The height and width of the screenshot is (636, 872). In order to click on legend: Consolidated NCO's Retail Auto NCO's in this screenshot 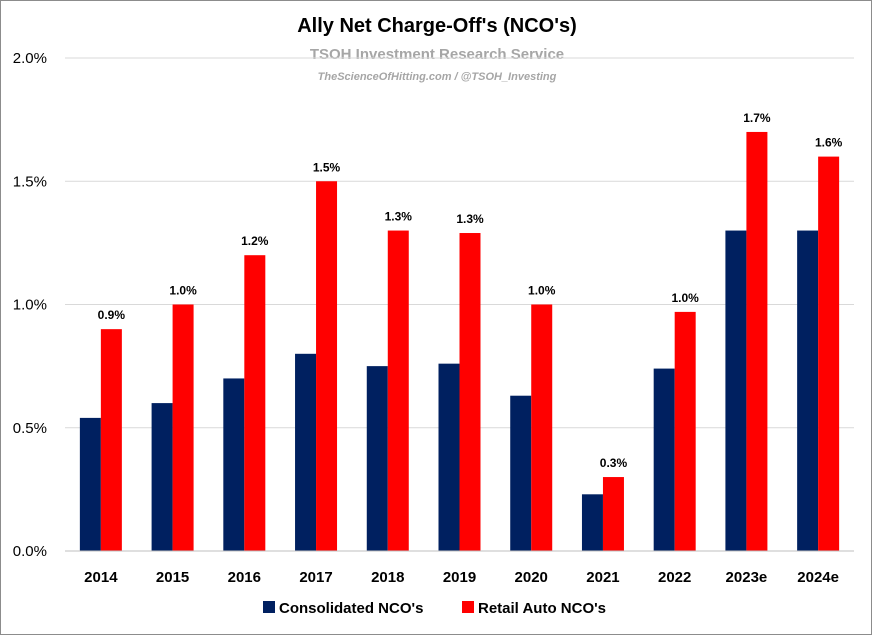, I will do `click(434, 608)`.